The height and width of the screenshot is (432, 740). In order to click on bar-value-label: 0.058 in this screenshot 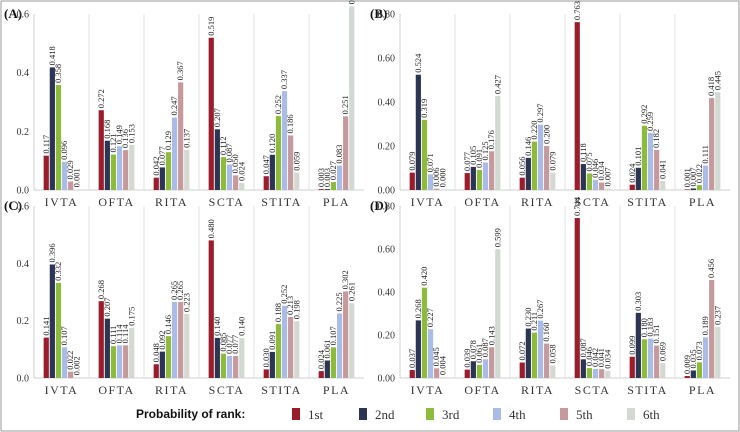, I will do `click(552, 353)`.